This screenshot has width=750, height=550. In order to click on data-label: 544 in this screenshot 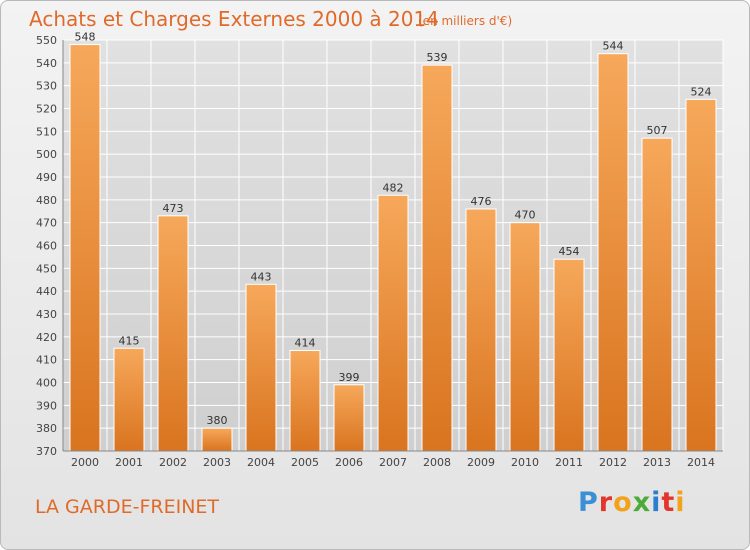, I will do `click(613, 46)`.